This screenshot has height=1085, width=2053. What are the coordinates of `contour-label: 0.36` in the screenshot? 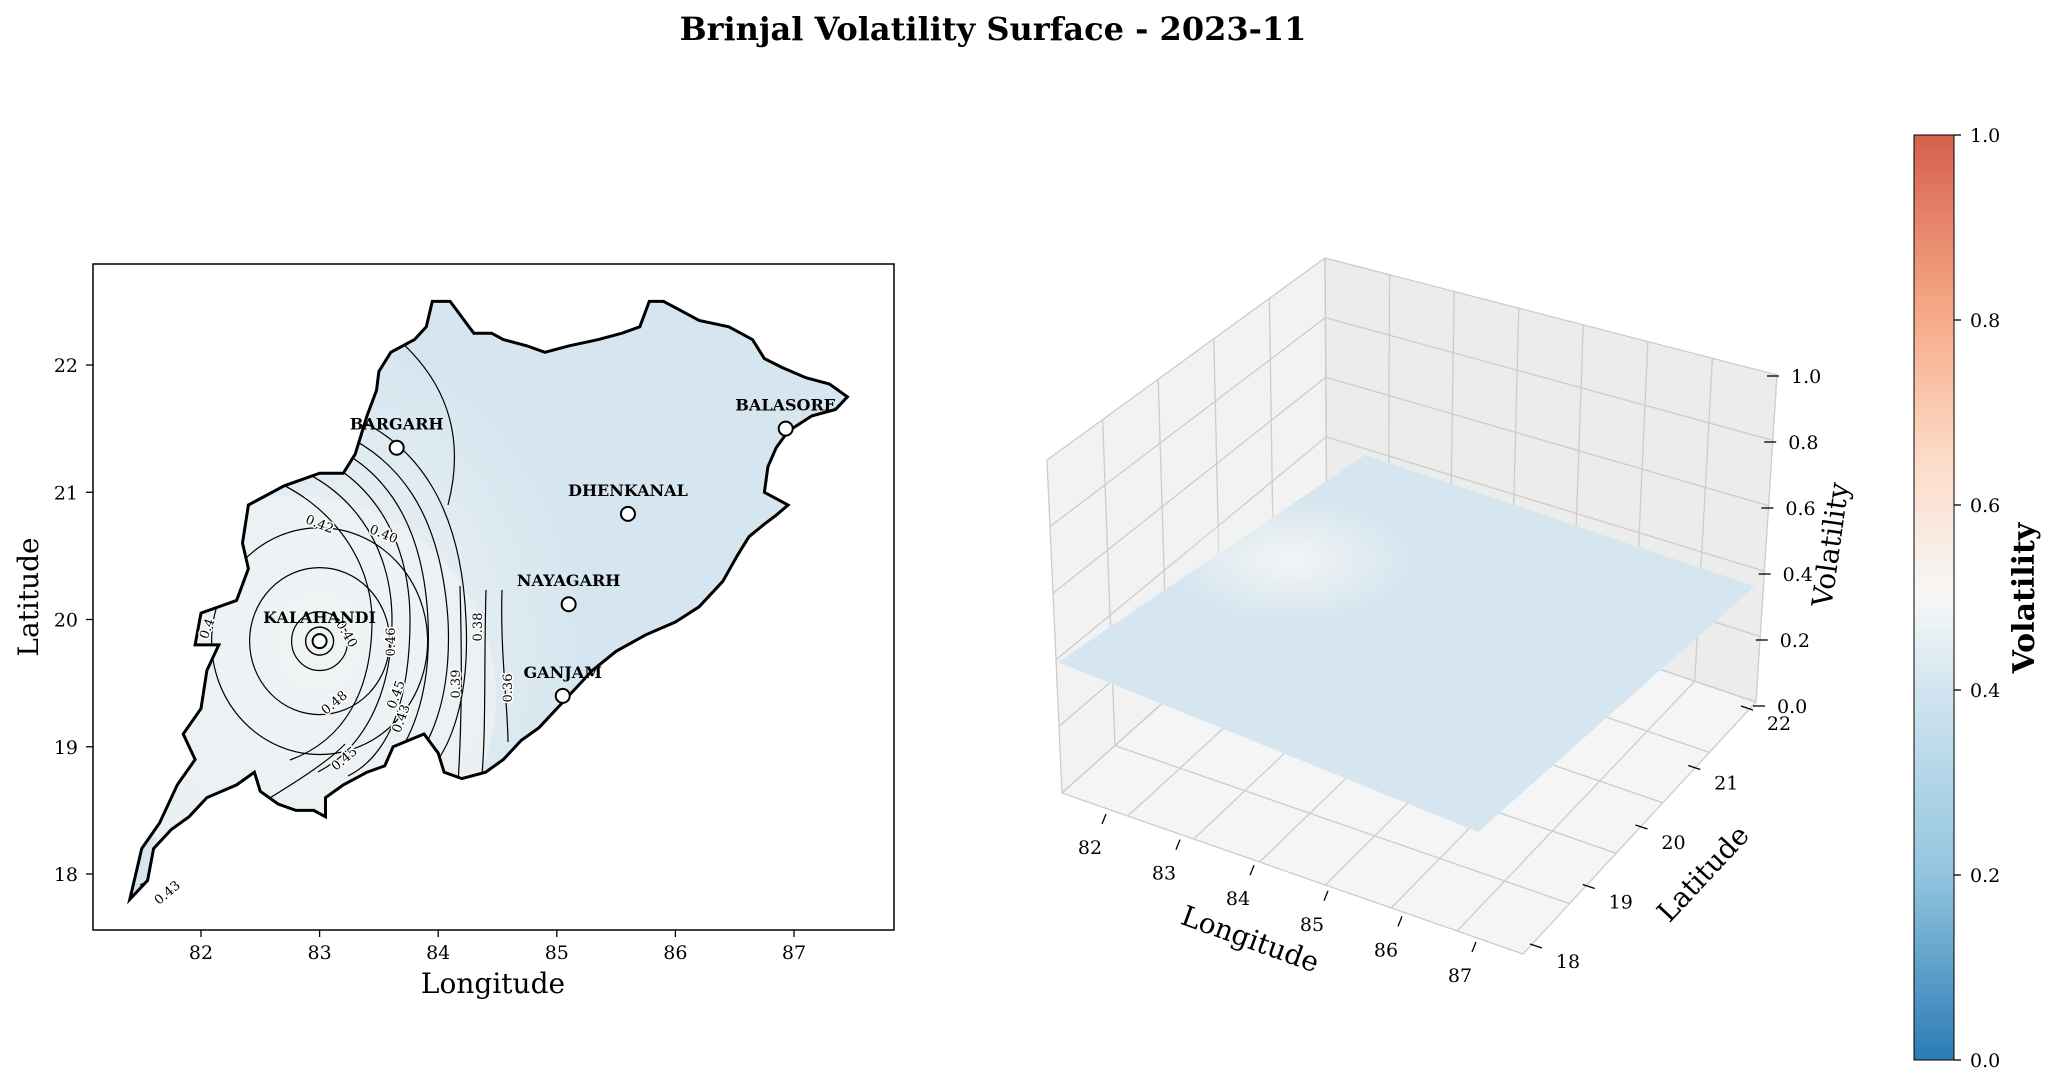 It's located at (508, 688).